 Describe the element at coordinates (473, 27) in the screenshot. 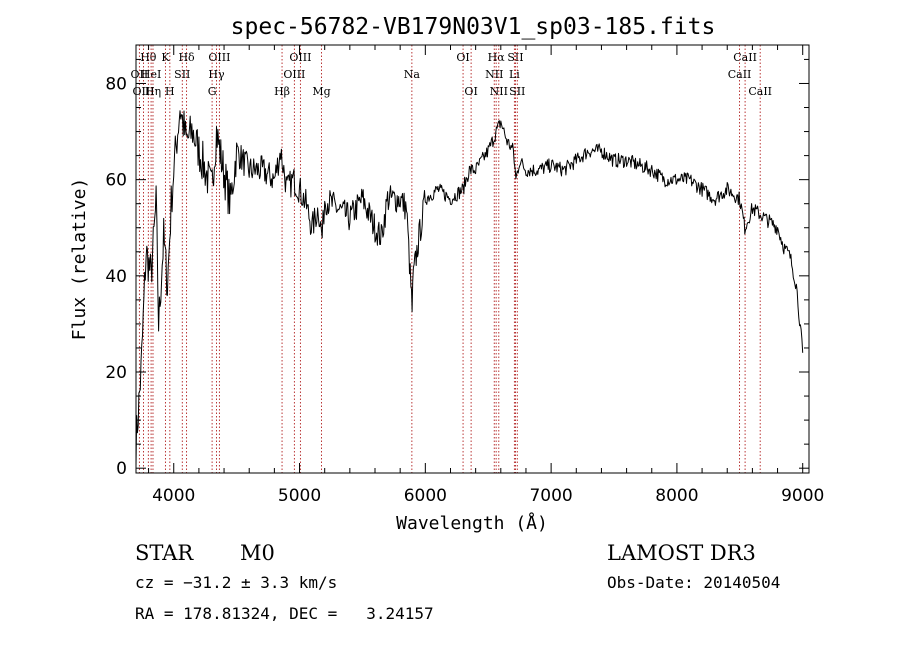

I see `chart-title: spec-56782-VB179N03V1_sp03-185.fits` at that location.